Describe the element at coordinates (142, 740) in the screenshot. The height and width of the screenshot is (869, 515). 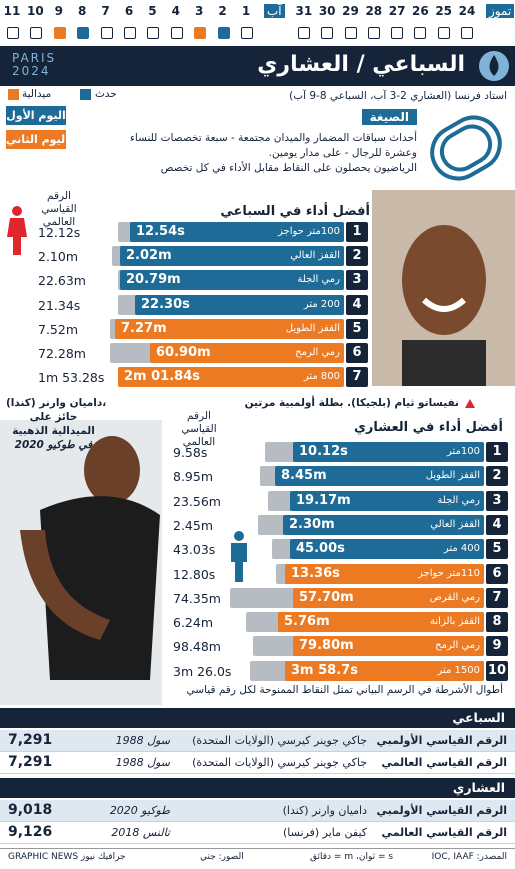
I see `record-place: سول 1988` at that location.